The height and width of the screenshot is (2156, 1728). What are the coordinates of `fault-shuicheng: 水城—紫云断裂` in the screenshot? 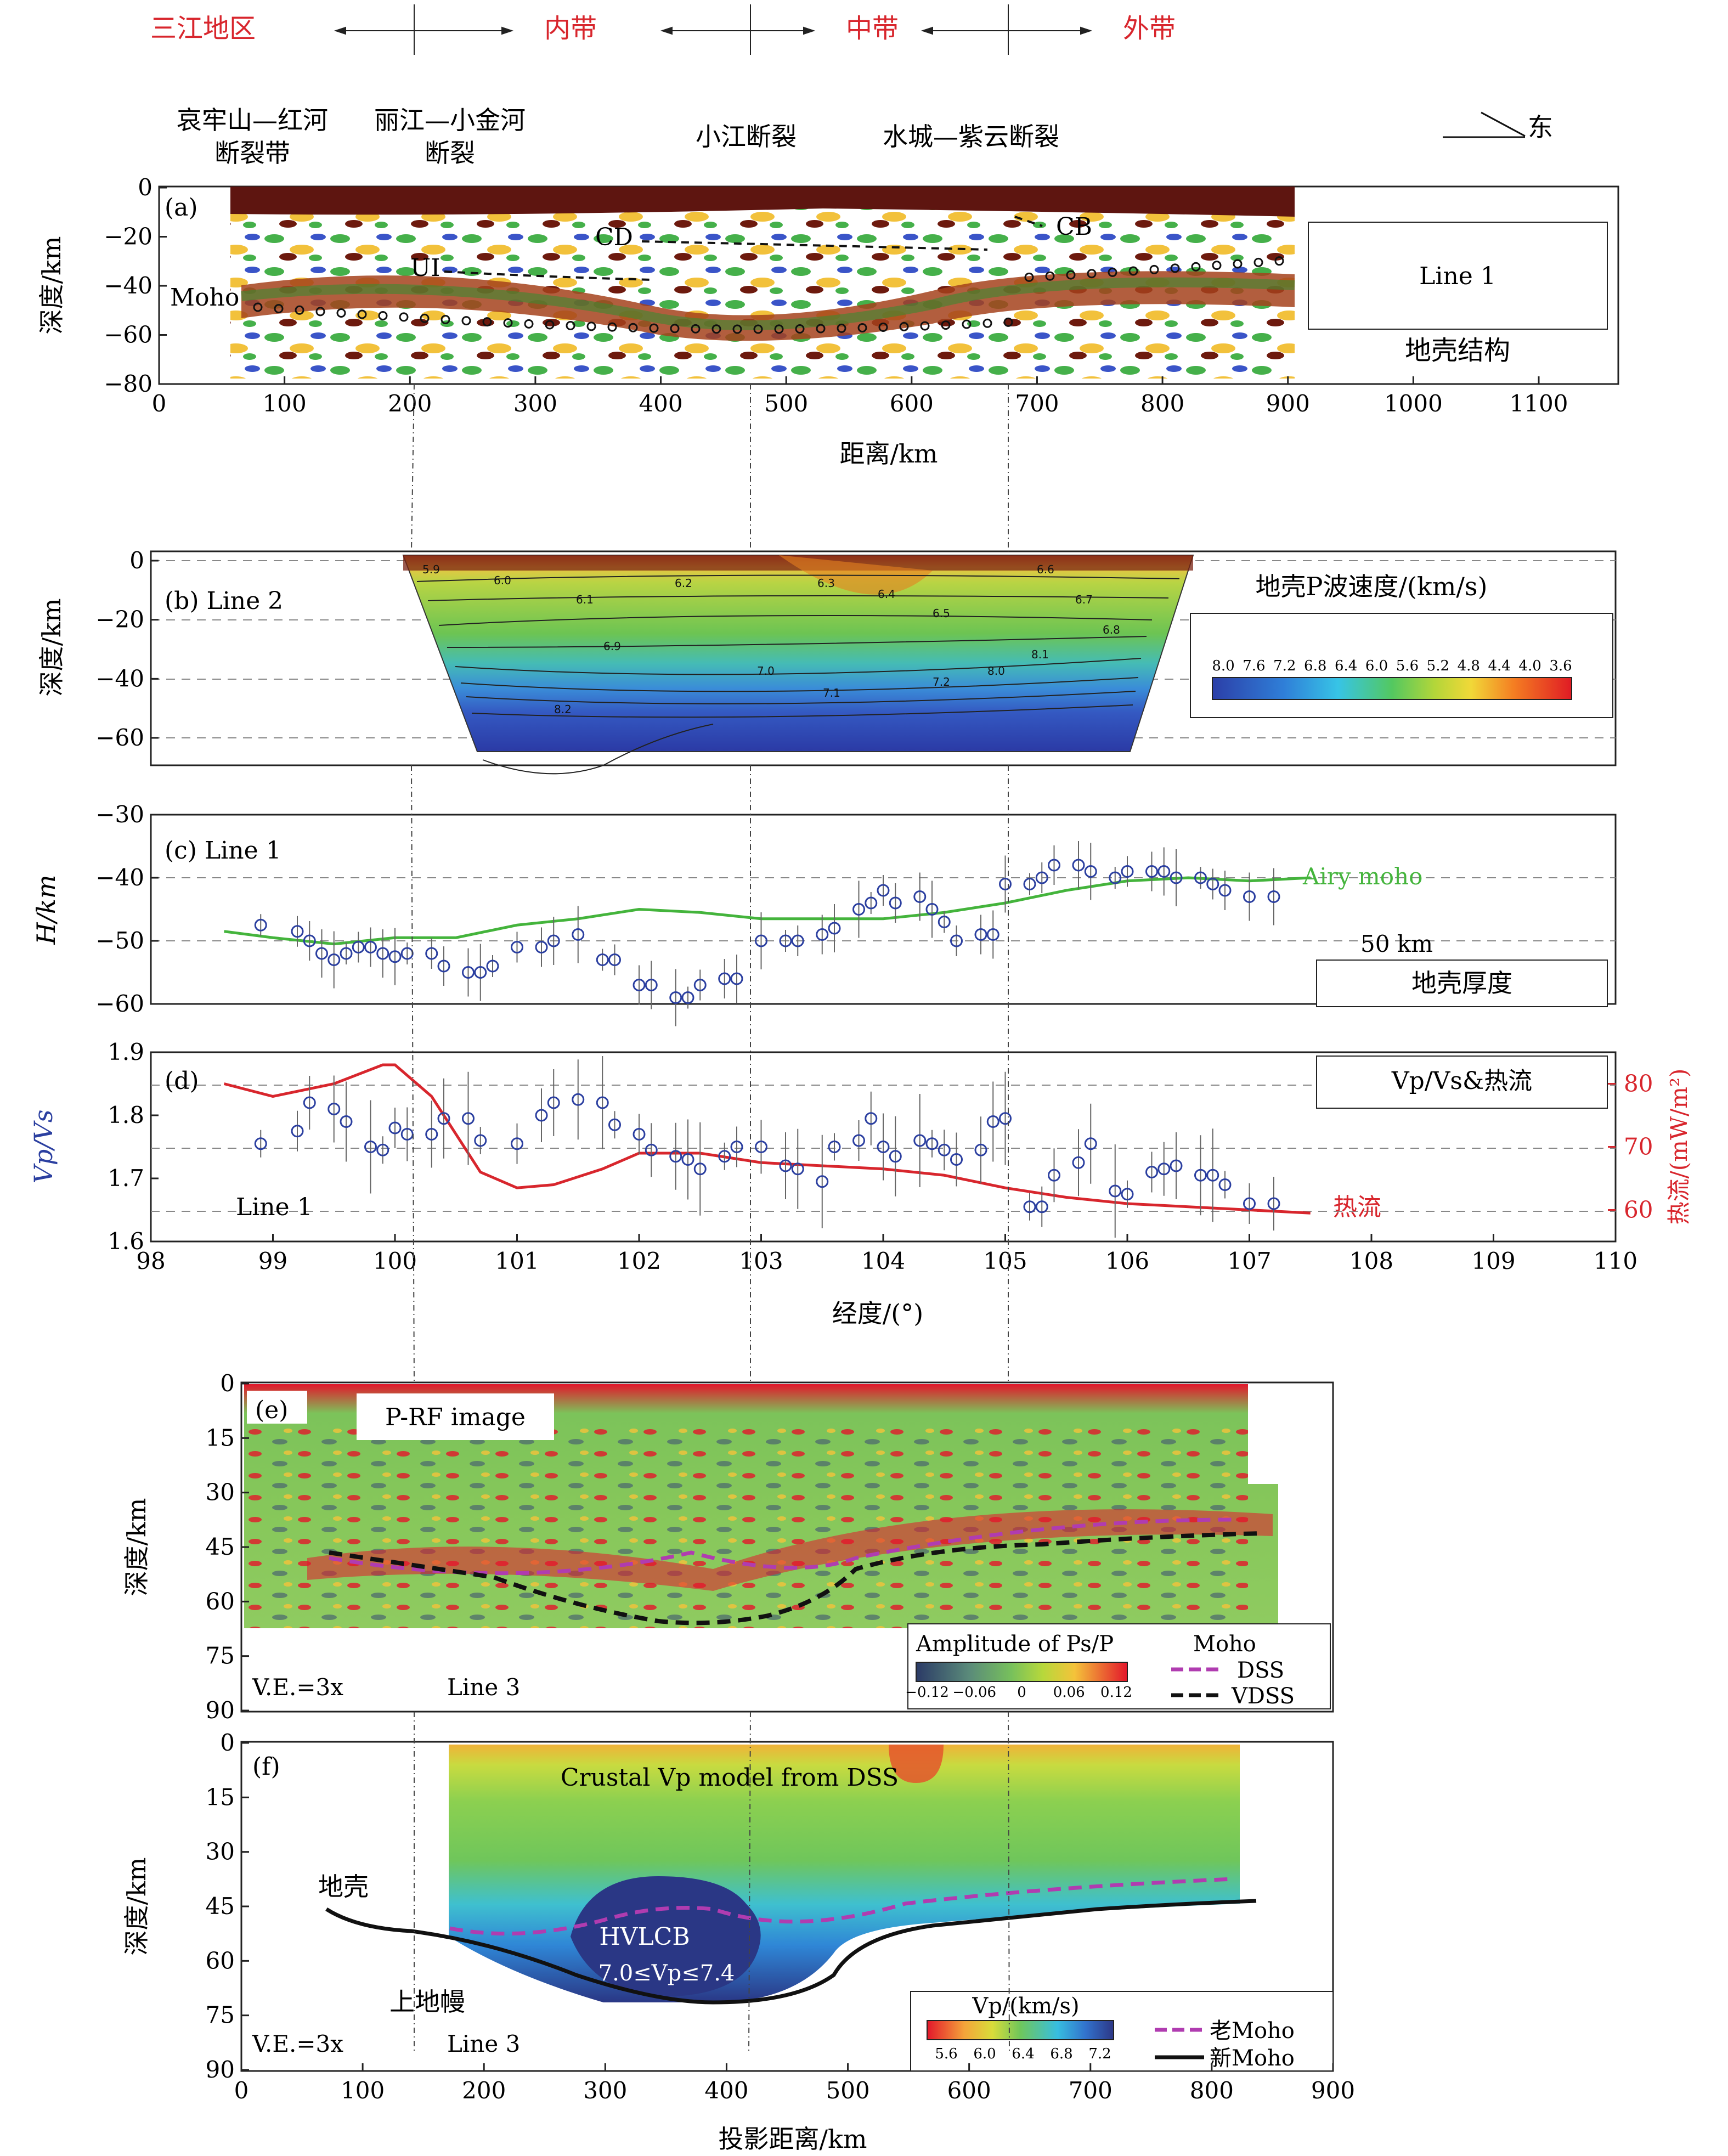 It's located at (971, 136).